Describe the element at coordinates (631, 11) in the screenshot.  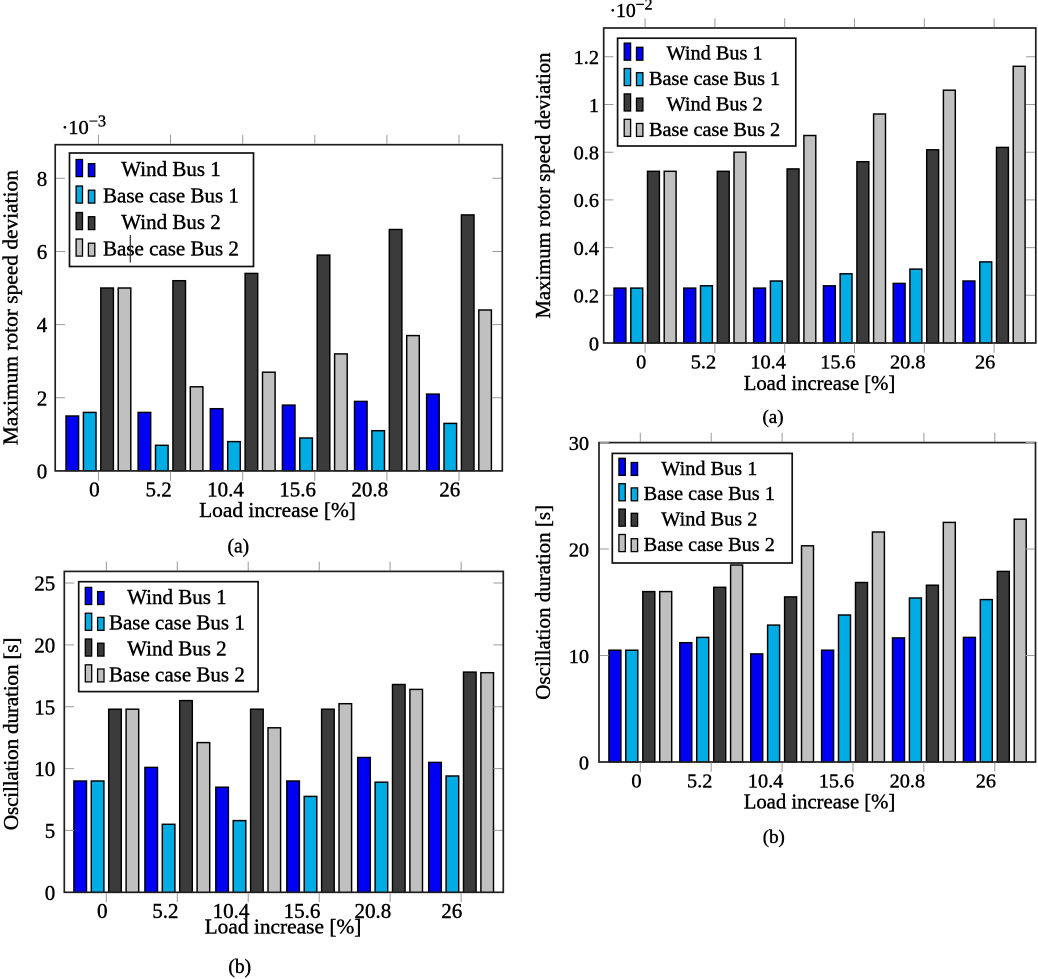
I see `svg-text: ·10−2` at that location.